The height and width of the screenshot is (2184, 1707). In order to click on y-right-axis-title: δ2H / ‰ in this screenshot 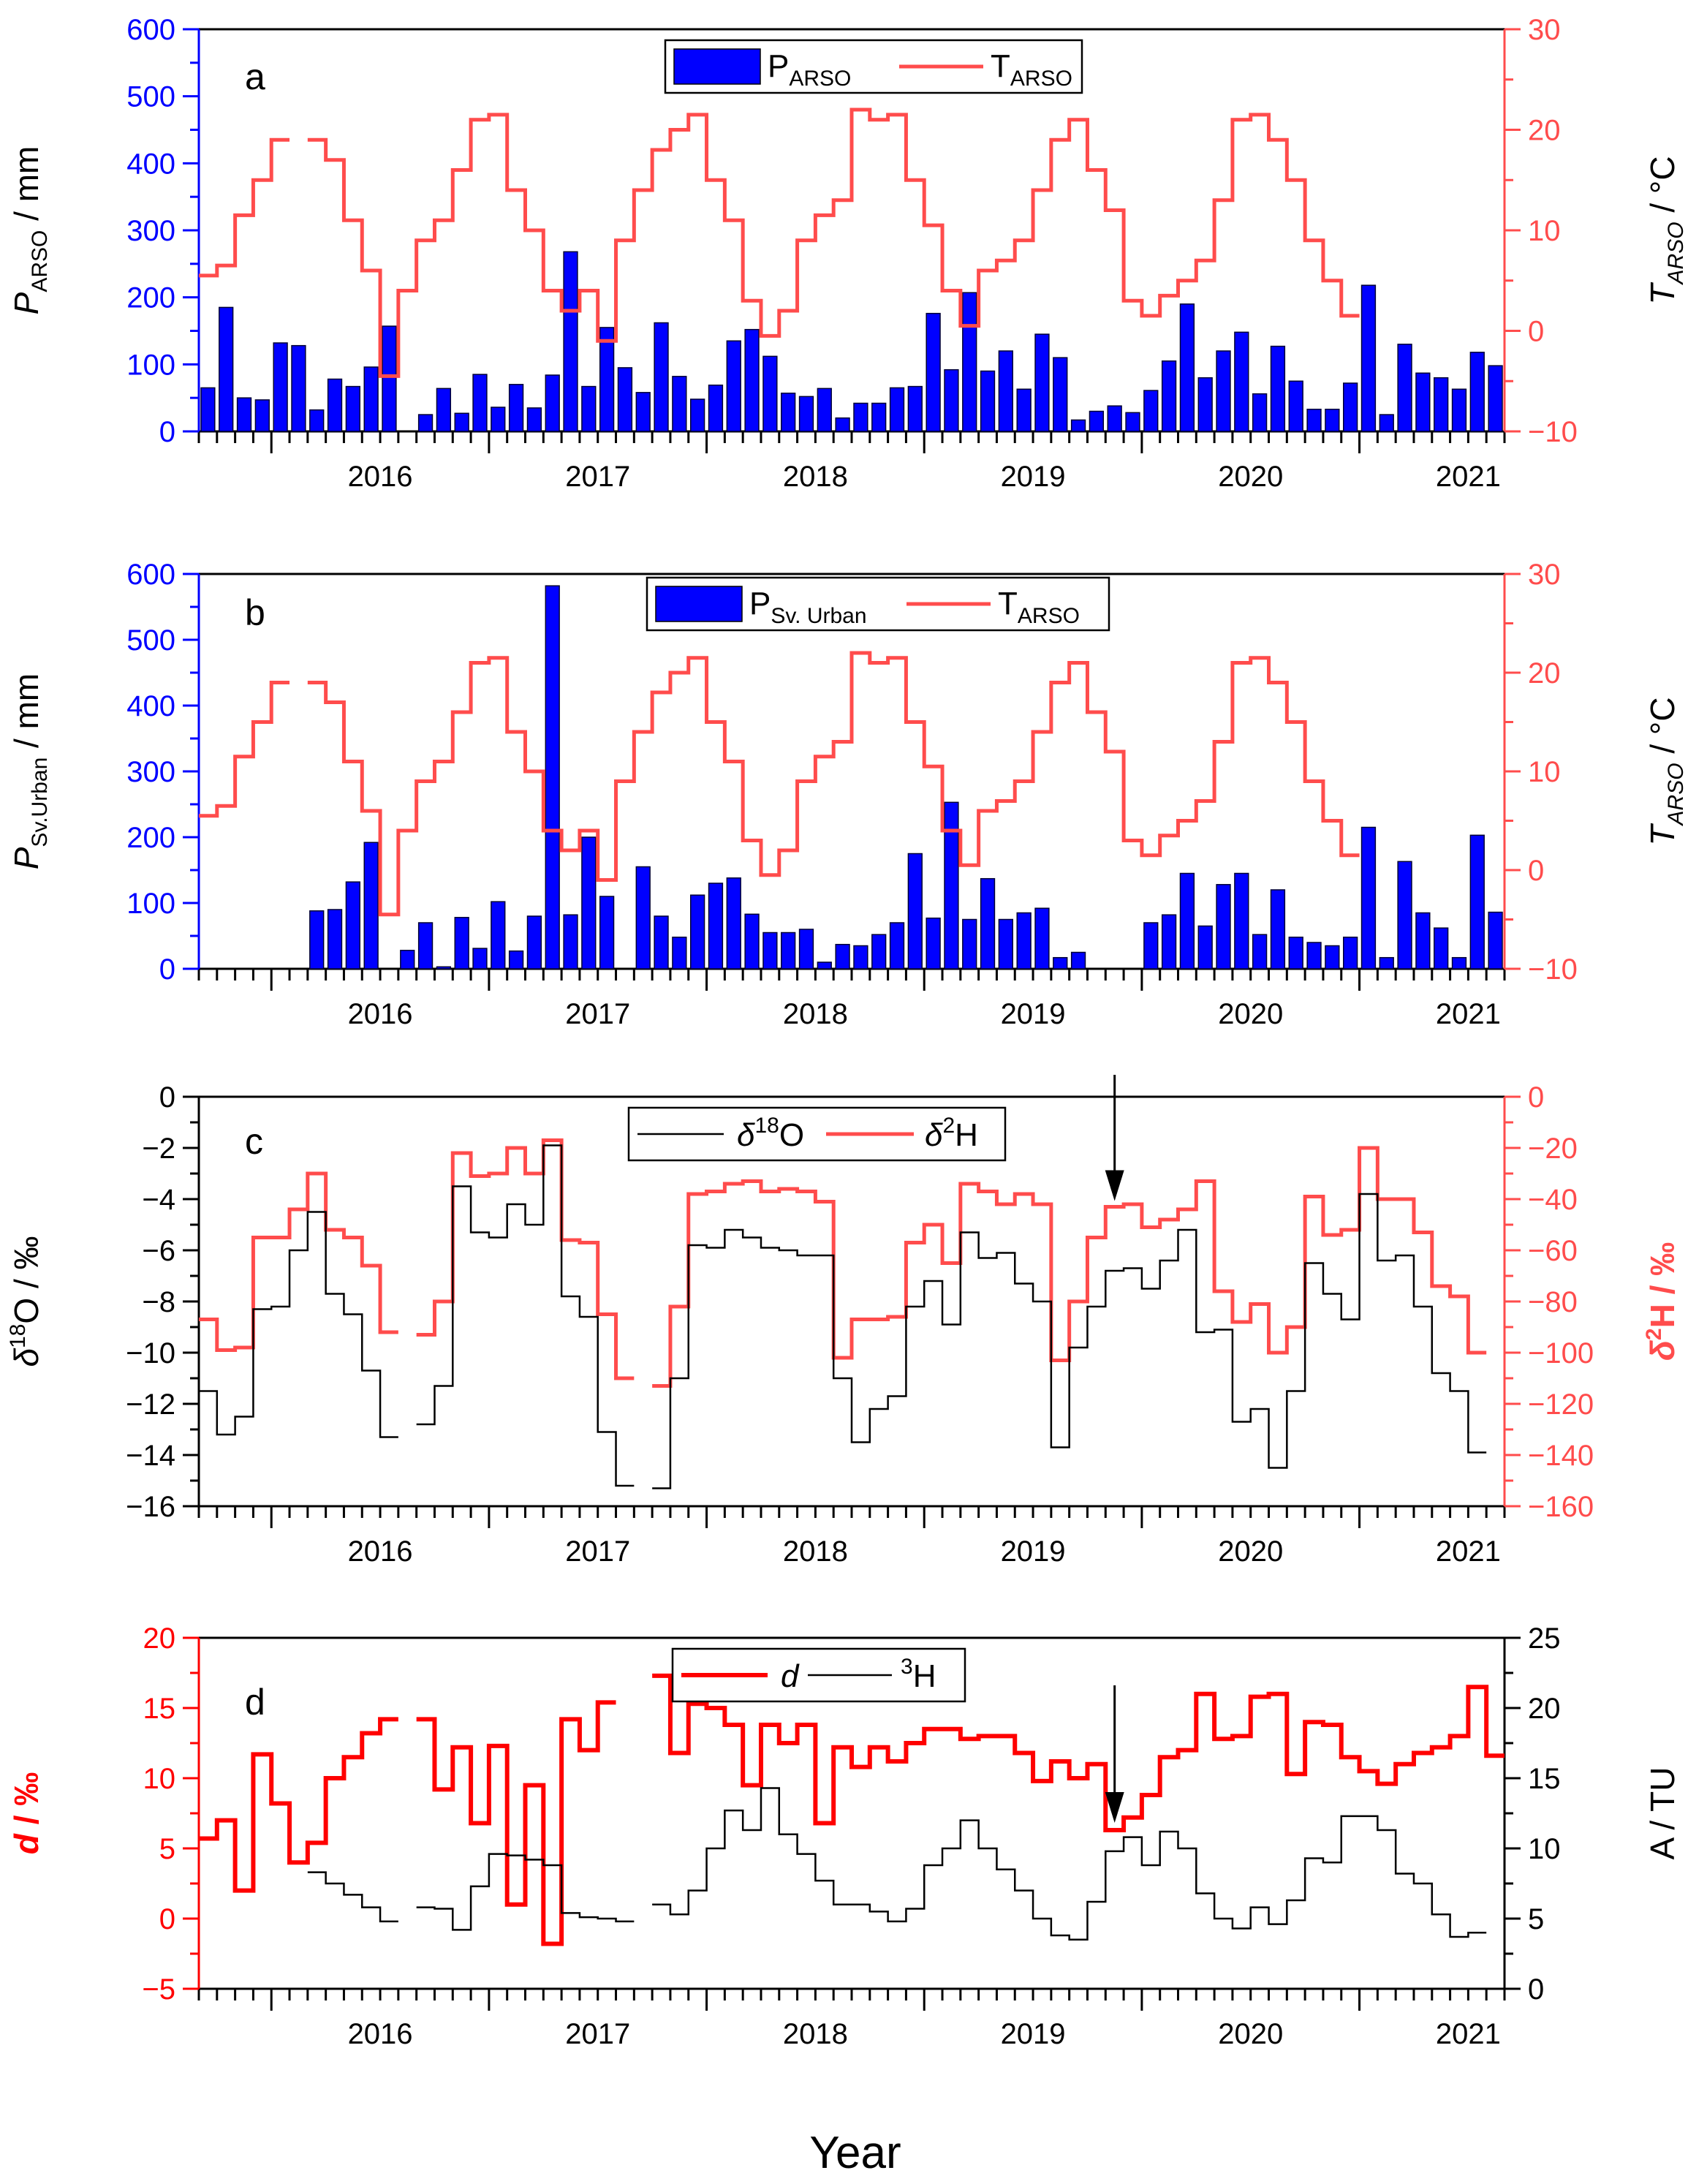, I will do `click(1661, 1301)`.